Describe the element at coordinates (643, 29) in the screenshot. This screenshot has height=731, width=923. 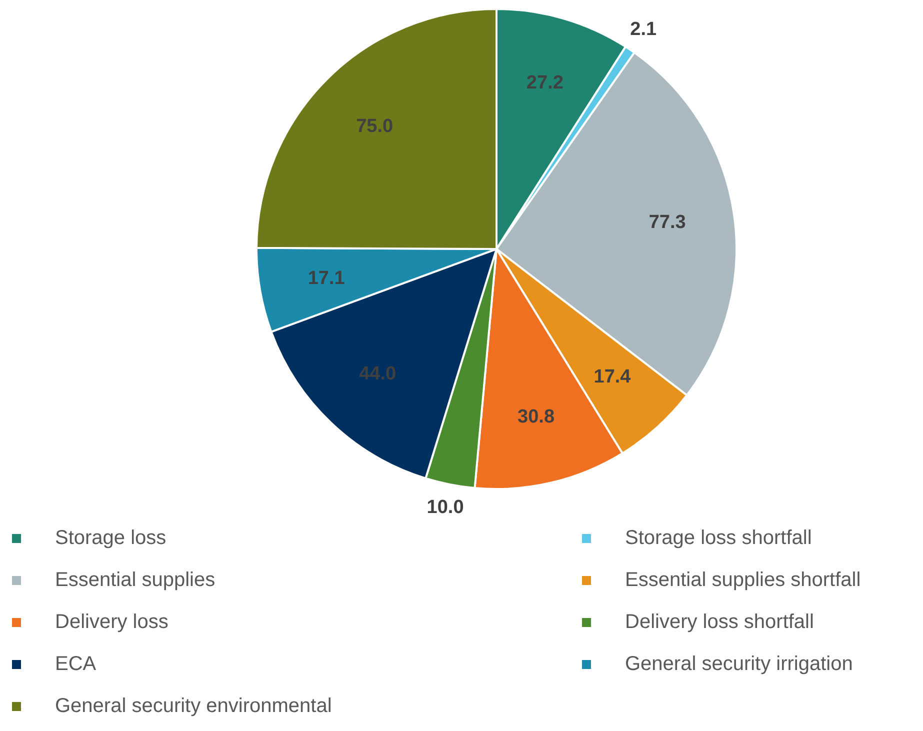
I see `data-label: 2.1` at that location.